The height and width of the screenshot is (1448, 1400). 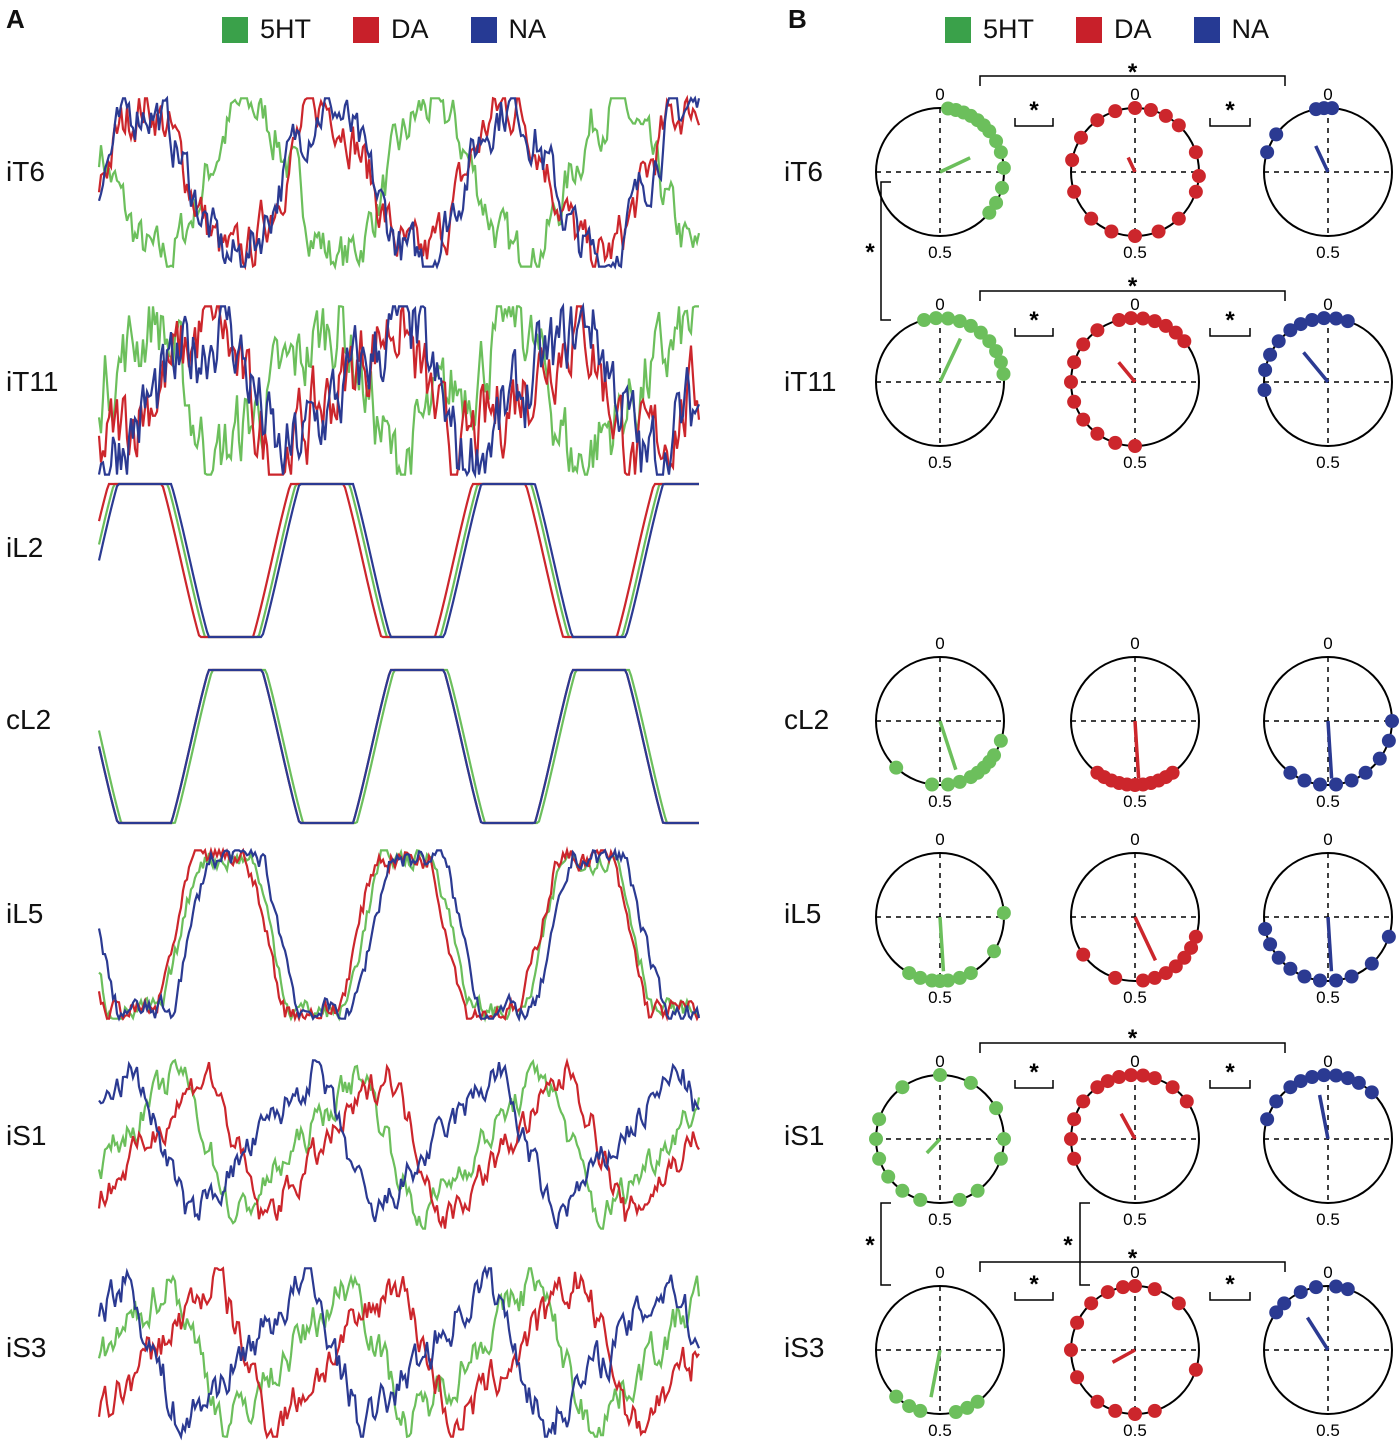 What do you see at coordinates (25, 913) in the screenshot?
I see `trace-label: iL5` at bounding box center [25, 913].